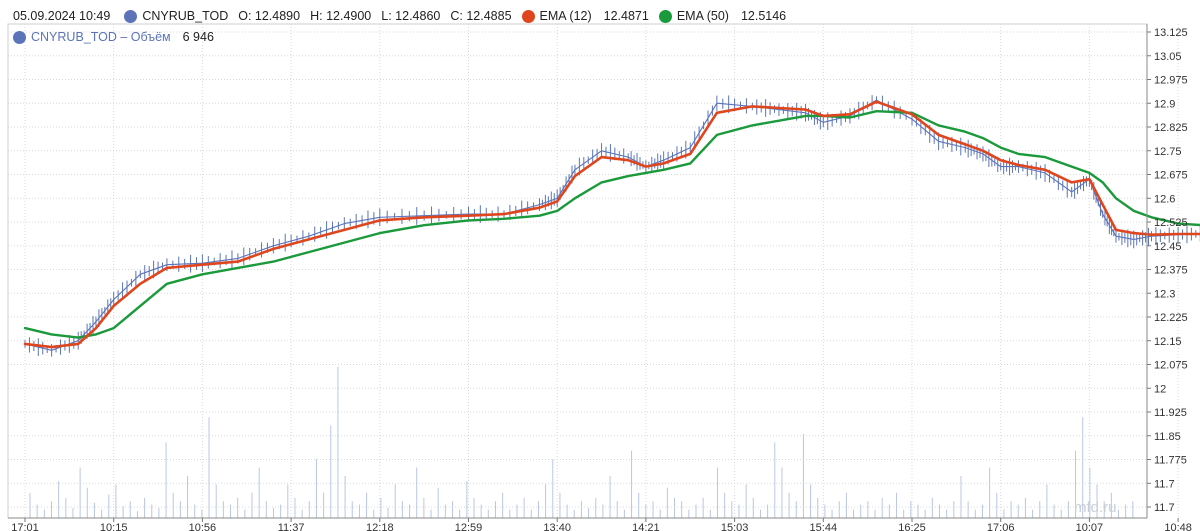 Image resolution: width=1200 pixels, height=531 pixels. What do you see at coordinates (735, 526) in the screenshot?
I see `x-tick-label: 15:03` at bounding box center [735, 526].